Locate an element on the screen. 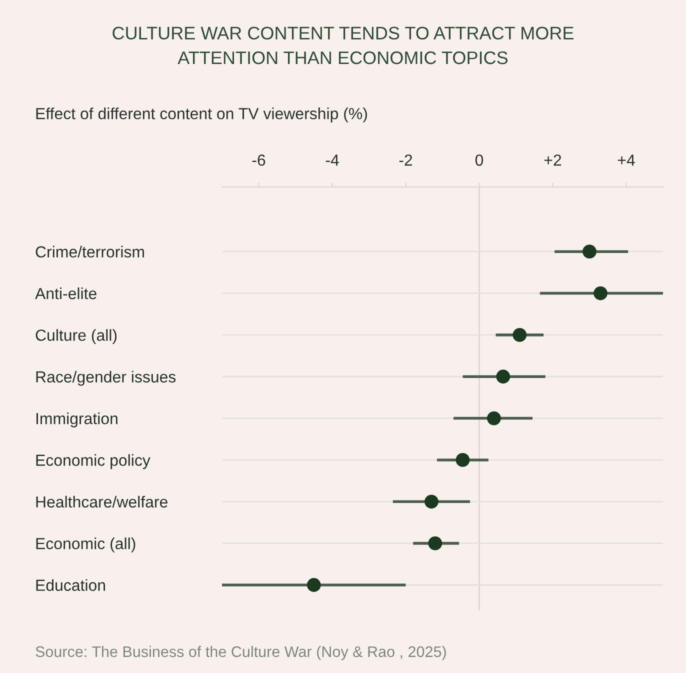  x-tick-label: -6 is located at coordinates (259, 160).